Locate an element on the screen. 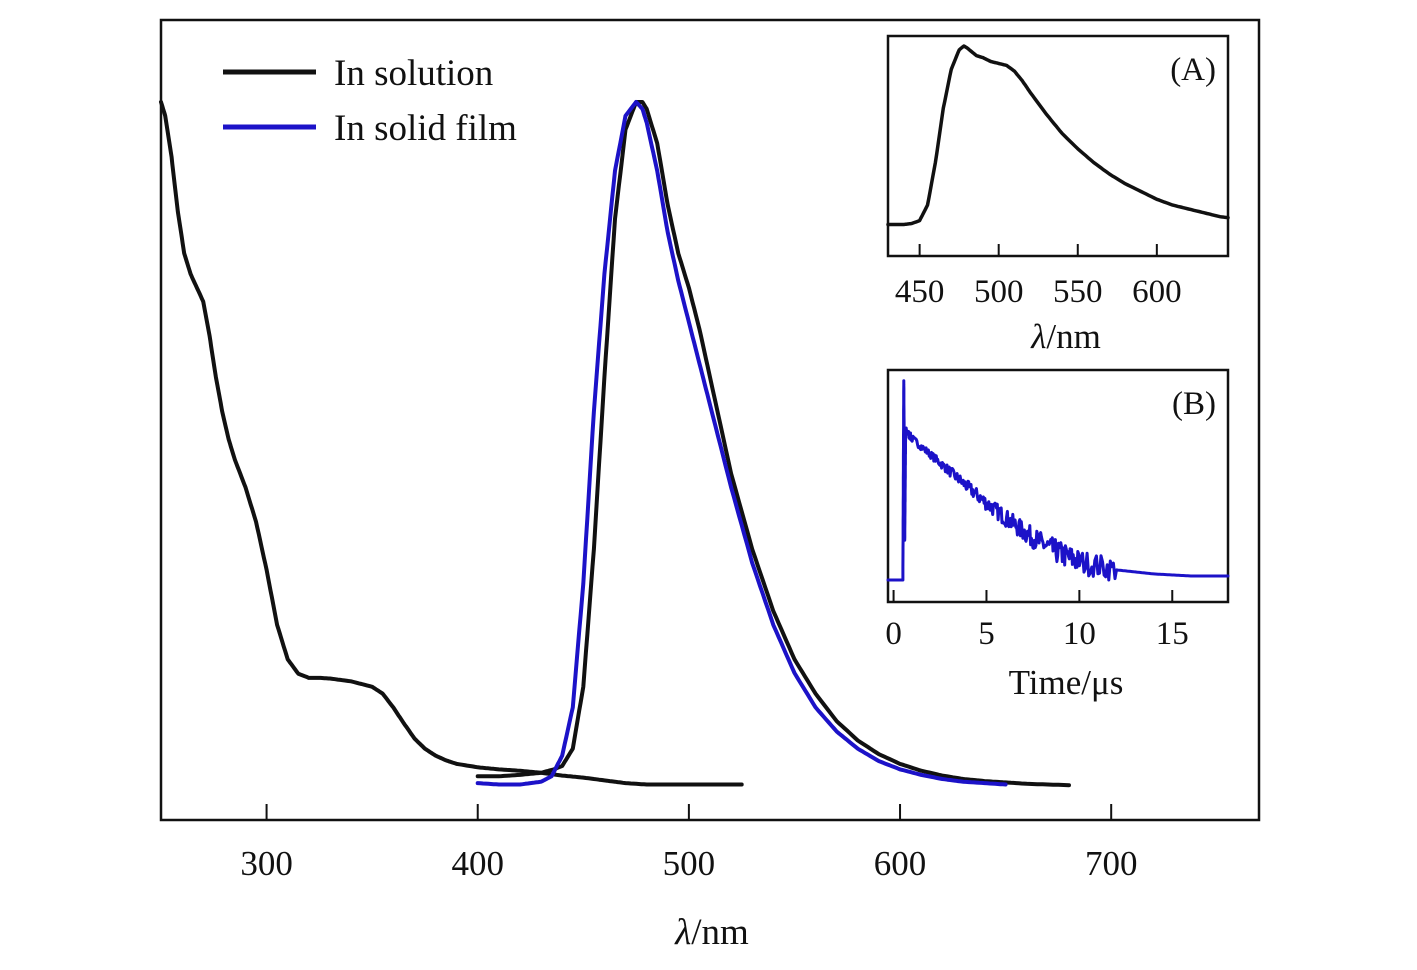  x-tick-label-10: 10 is located at coordinates (1079, 634).